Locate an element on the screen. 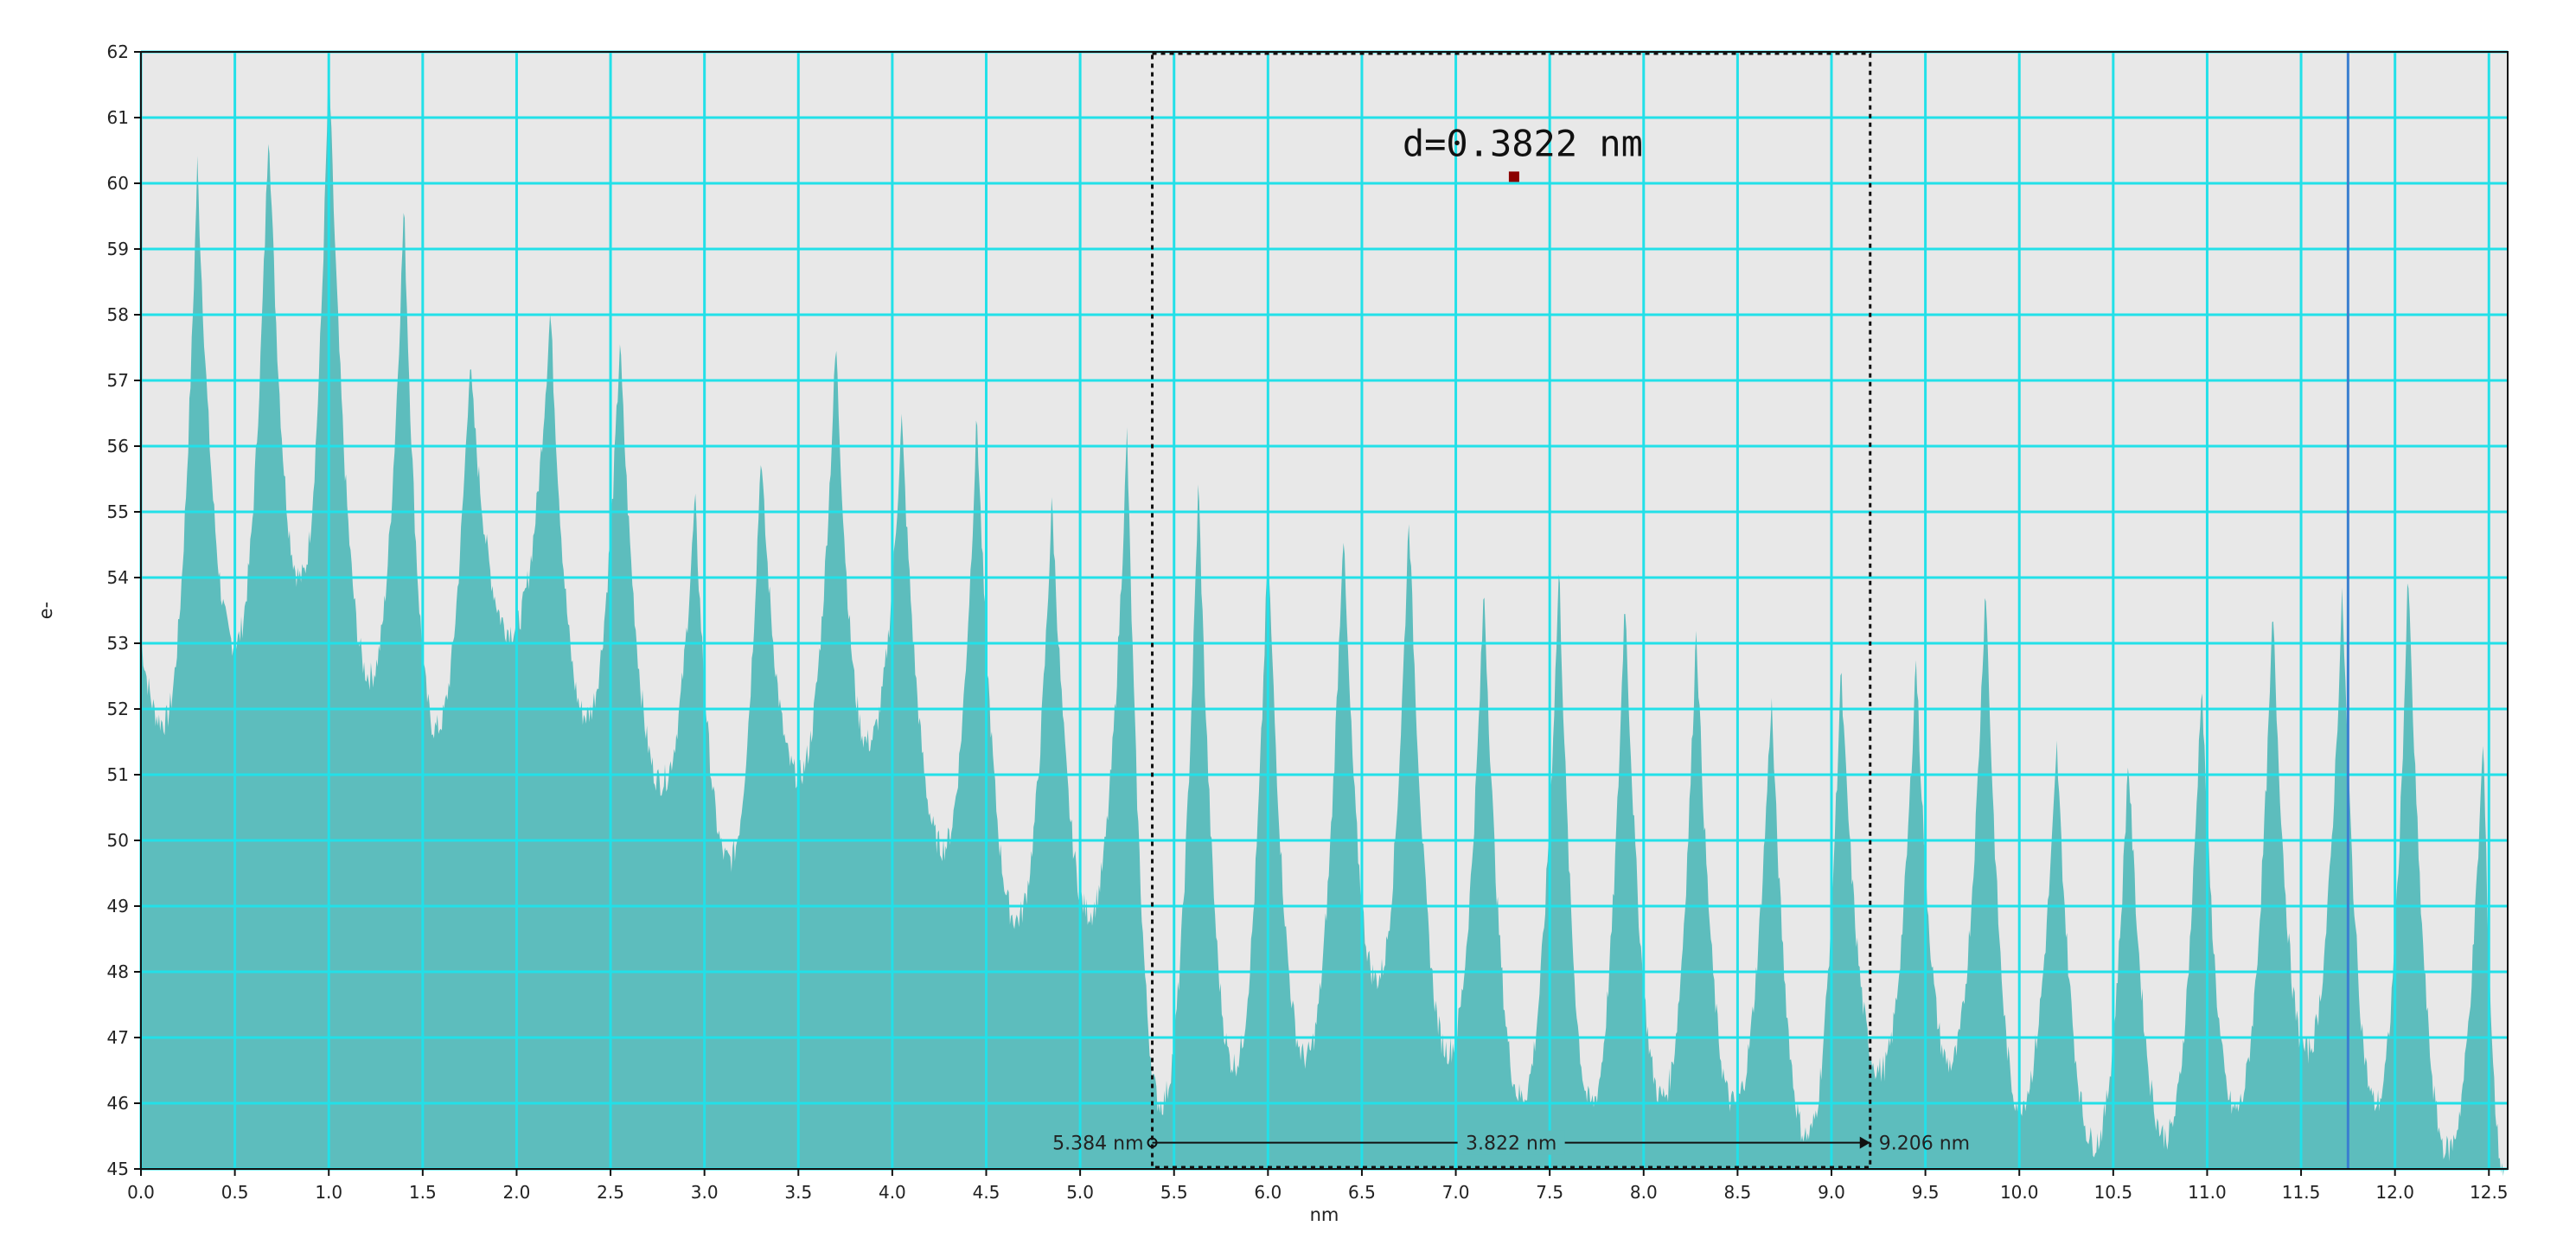 This screenshot has height=1258, width=2576. y-tick-label: 53 is located at coordinates (118, 643).